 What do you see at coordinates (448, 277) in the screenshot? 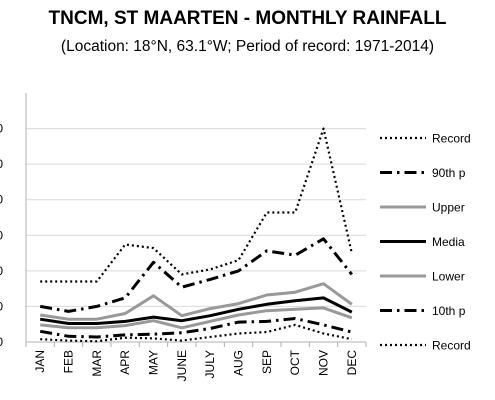
I see `legend-label-5: Lower` at bounding box center [448, 277].